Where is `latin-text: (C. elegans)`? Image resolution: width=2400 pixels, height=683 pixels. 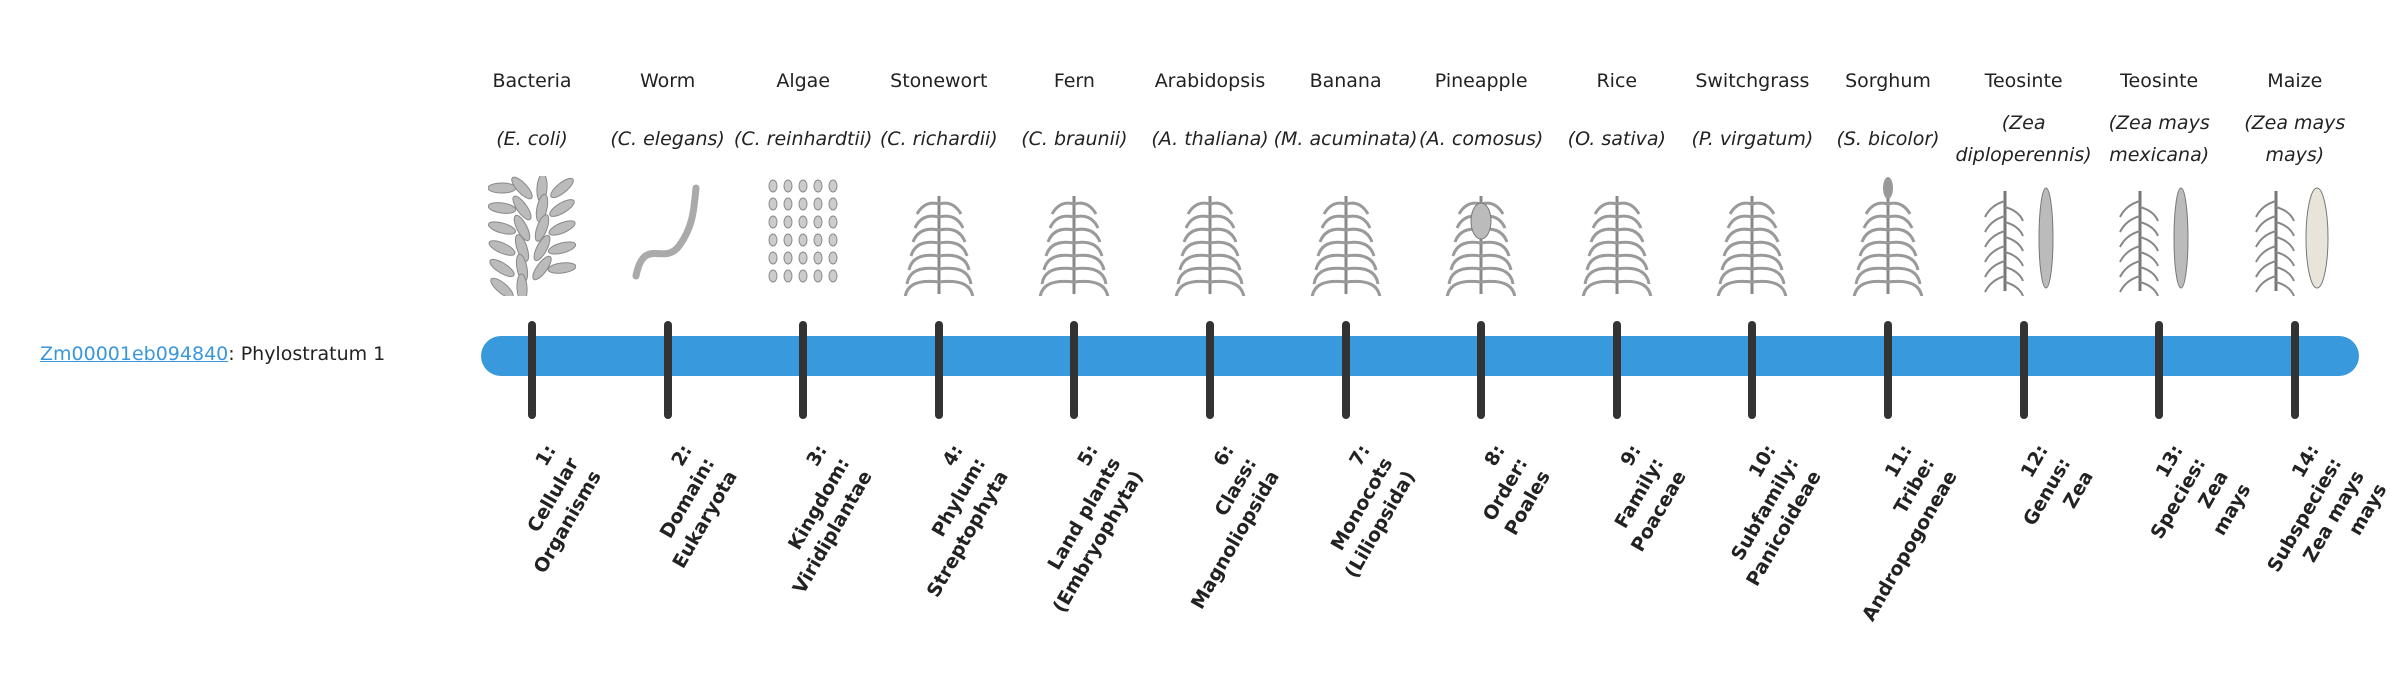
latin-text: (C. elegans) is located at coordinates (667, 139).